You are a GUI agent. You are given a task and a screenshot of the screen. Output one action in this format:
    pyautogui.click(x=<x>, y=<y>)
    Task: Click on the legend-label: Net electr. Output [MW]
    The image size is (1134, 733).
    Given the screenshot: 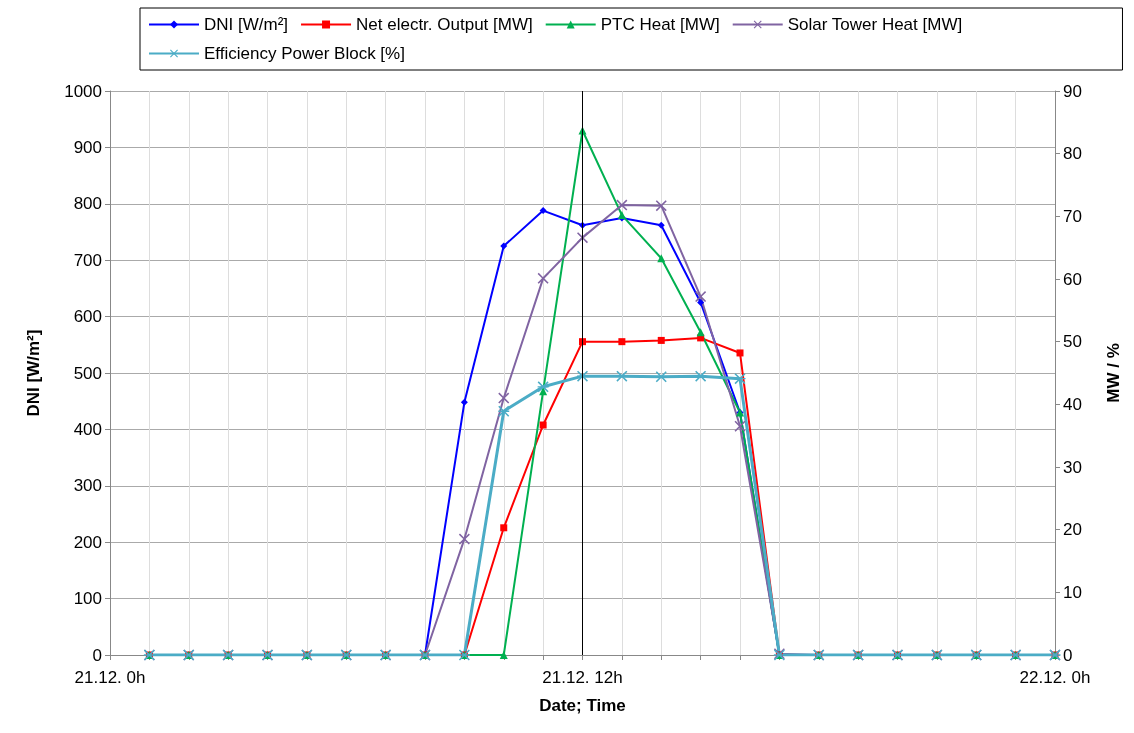 What is the action you would take?
    pyautogui.click(x=444, y=24)
    